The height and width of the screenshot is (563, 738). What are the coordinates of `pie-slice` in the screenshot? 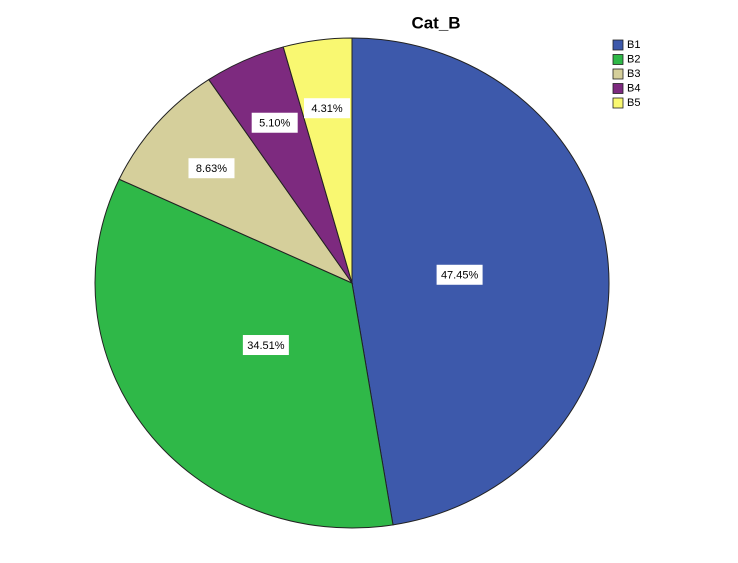 It's located at (236, 181).